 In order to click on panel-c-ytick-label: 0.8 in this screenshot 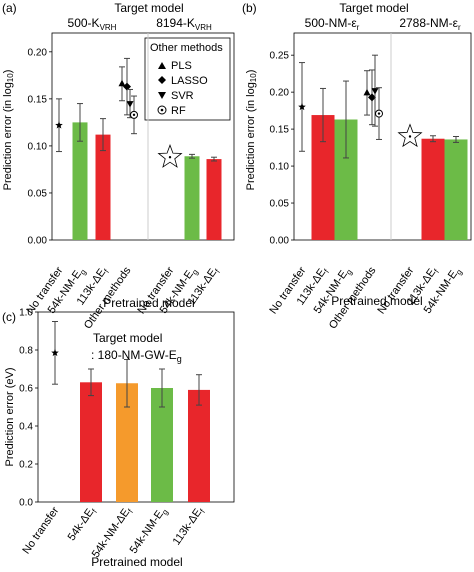, I will do `click(26, 351)`.